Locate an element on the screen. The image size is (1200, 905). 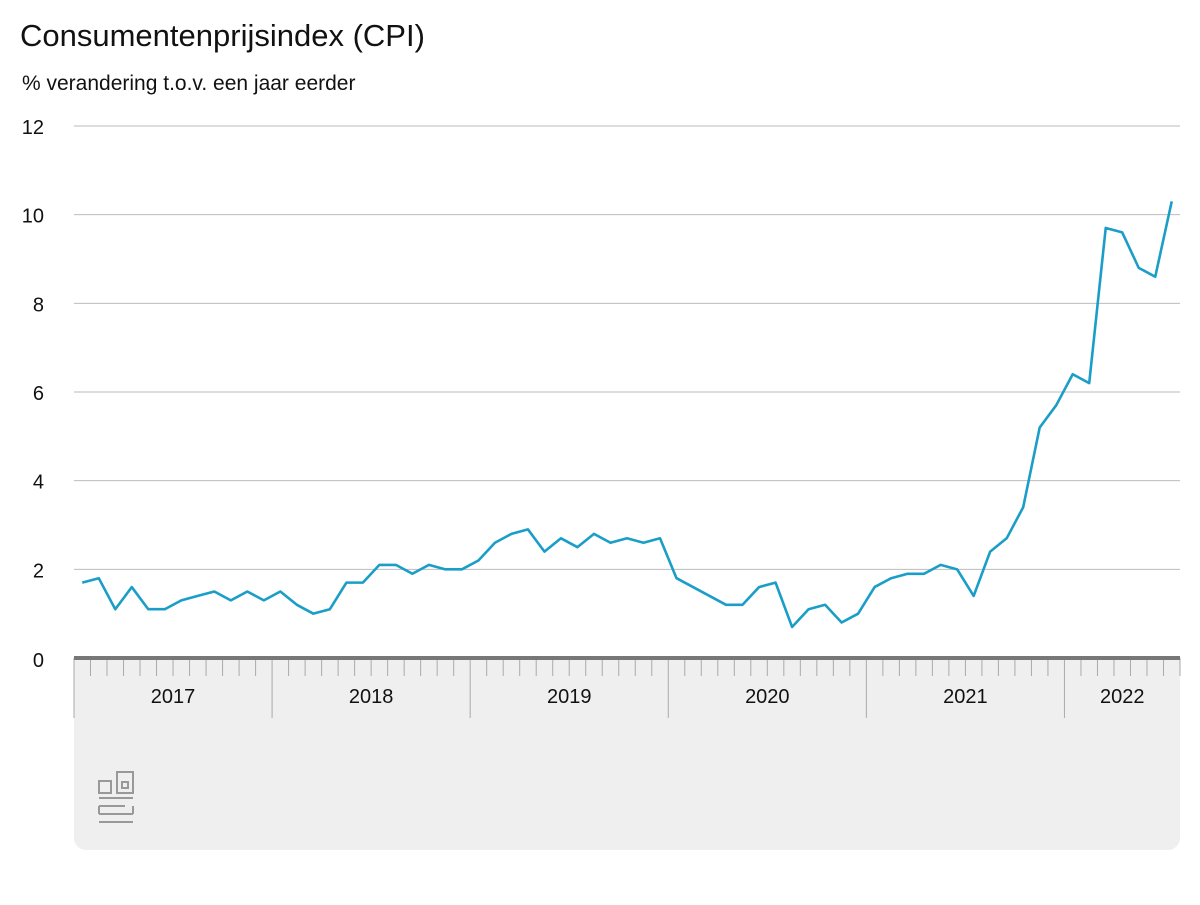
x-tick-label: 2017 is located at coordinates (173, 697).